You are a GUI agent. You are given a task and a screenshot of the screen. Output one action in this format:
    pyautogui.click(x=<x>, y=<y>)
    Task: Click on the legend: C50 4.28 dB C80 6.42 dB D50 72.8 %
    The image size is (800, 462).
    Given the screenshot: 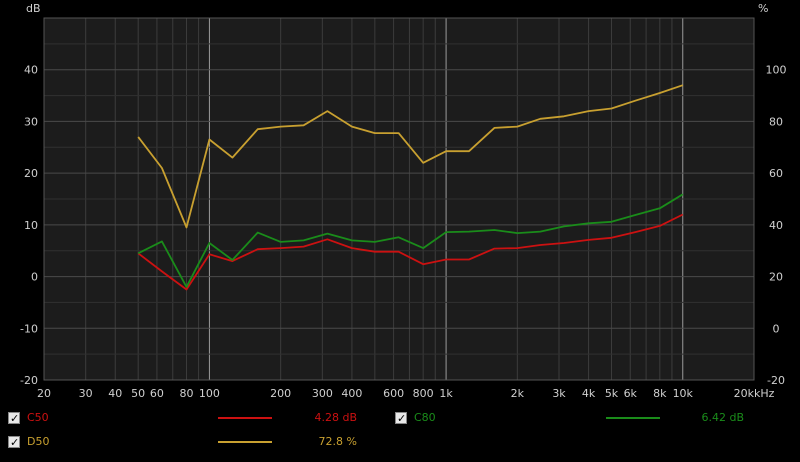 What is the action you would take?
    pyautogui.click(x=400, y=431)
    